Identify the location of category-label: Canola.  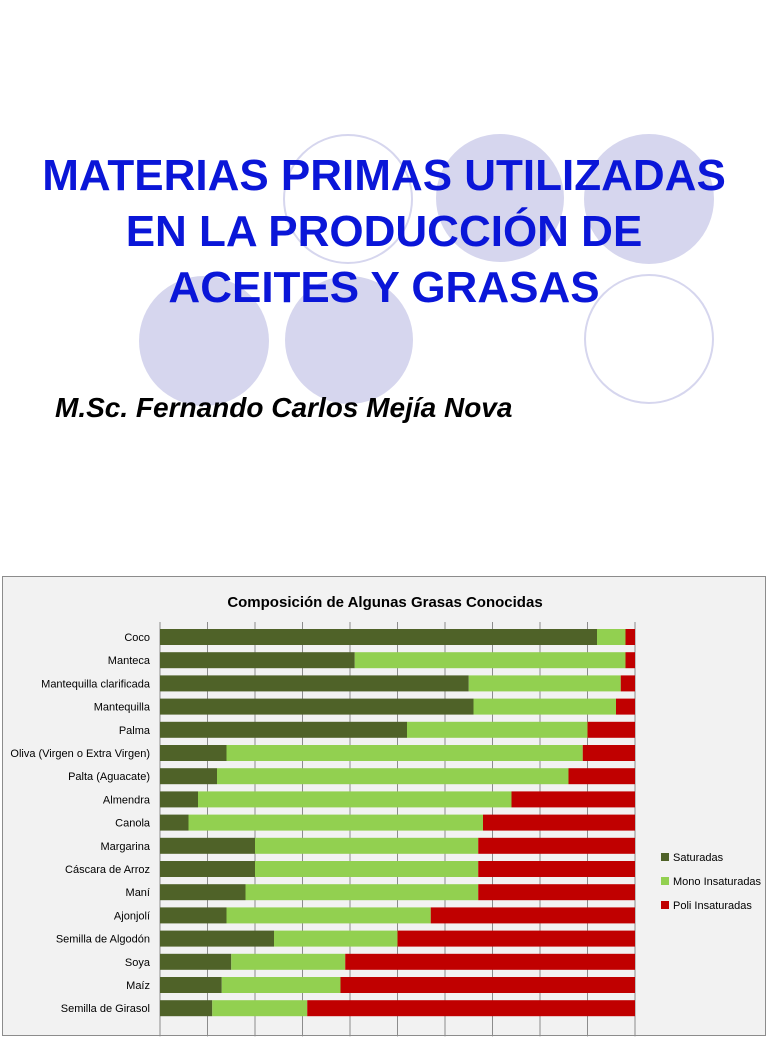
(133, 824).